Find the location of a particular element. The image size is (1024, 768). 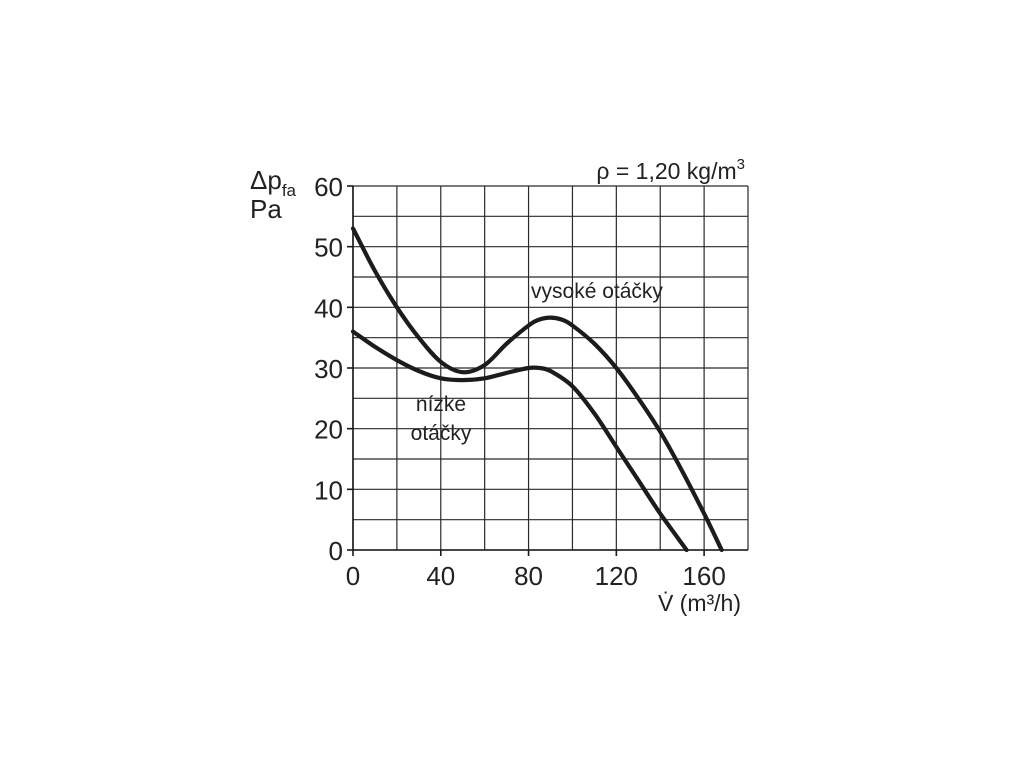

x-tick-label: 0 is located at coordinates (353, 576).